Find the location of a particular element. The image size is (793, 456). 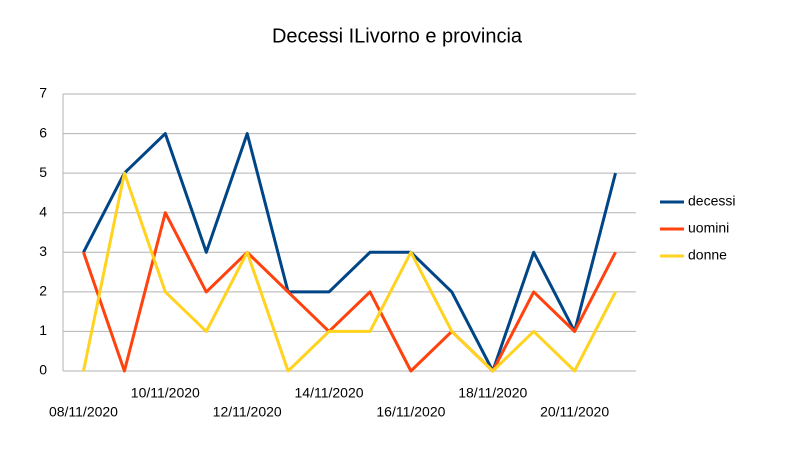

y-tick-label: 7 is located at coordinates (43, 93).